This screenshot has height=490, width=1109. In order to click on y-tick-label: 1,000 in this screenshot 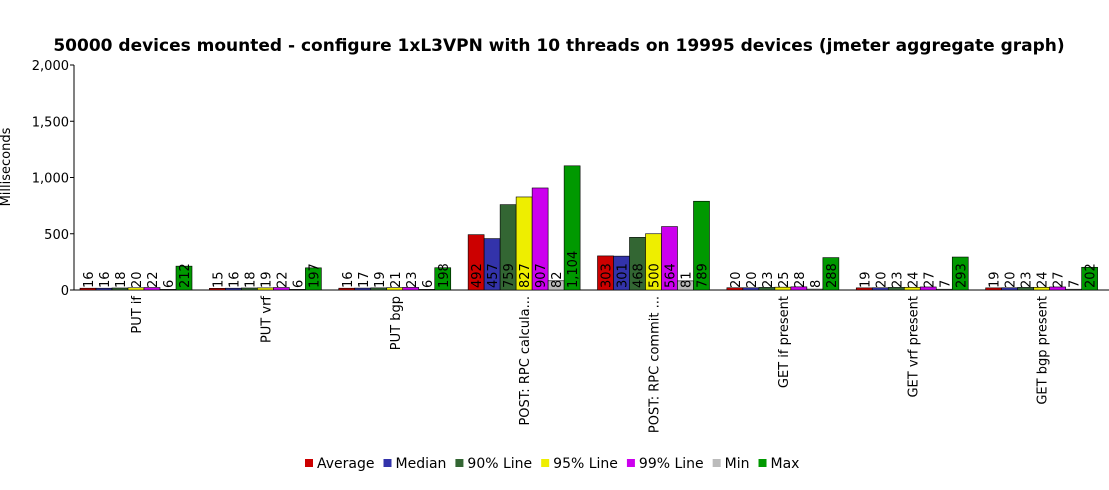, I will do `click(50, 179)`.